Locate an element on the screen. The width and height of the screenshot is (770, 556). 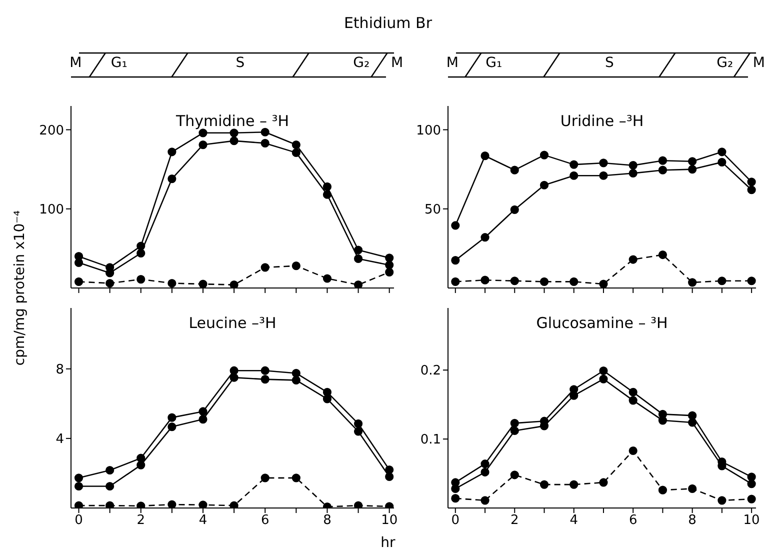
x-tick-label: 8 is located at coordinates (692, 520).